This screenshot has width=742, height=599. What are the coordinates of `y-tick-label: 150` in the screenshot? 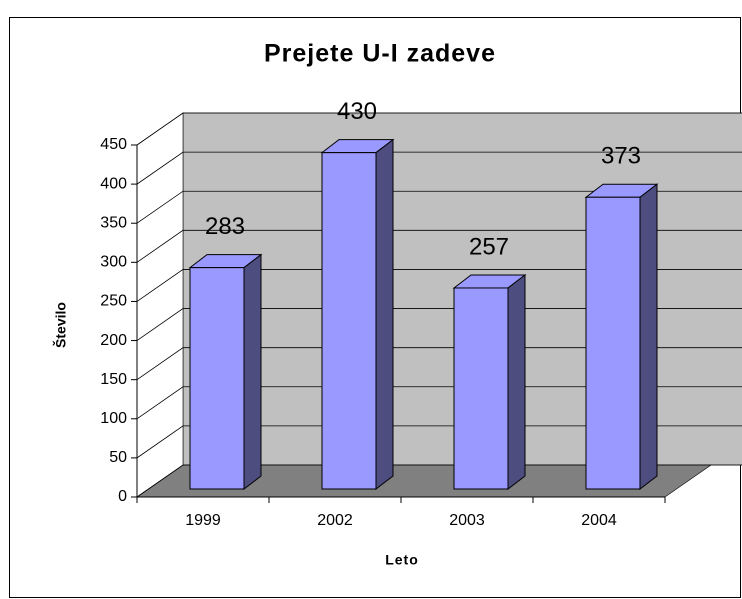 It's located at (113, 379).